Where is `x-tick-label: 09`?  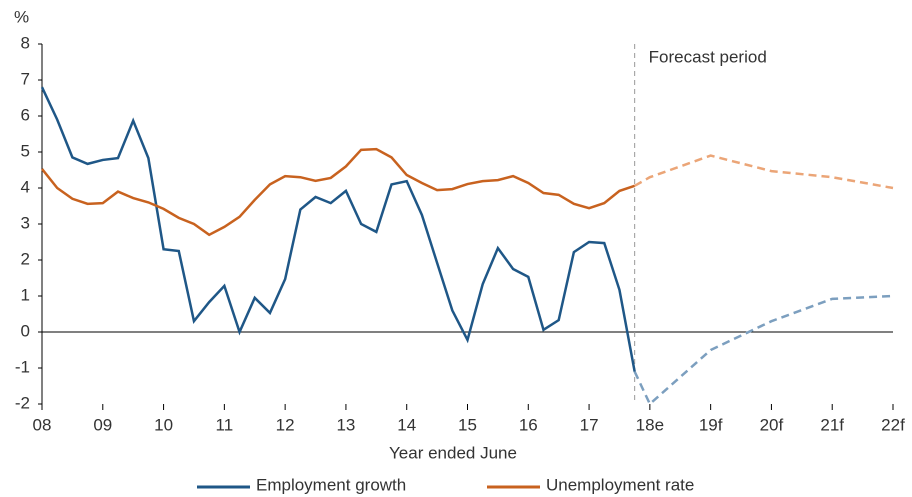
x-tick-label: 09 is located at coordinates (102, 424).